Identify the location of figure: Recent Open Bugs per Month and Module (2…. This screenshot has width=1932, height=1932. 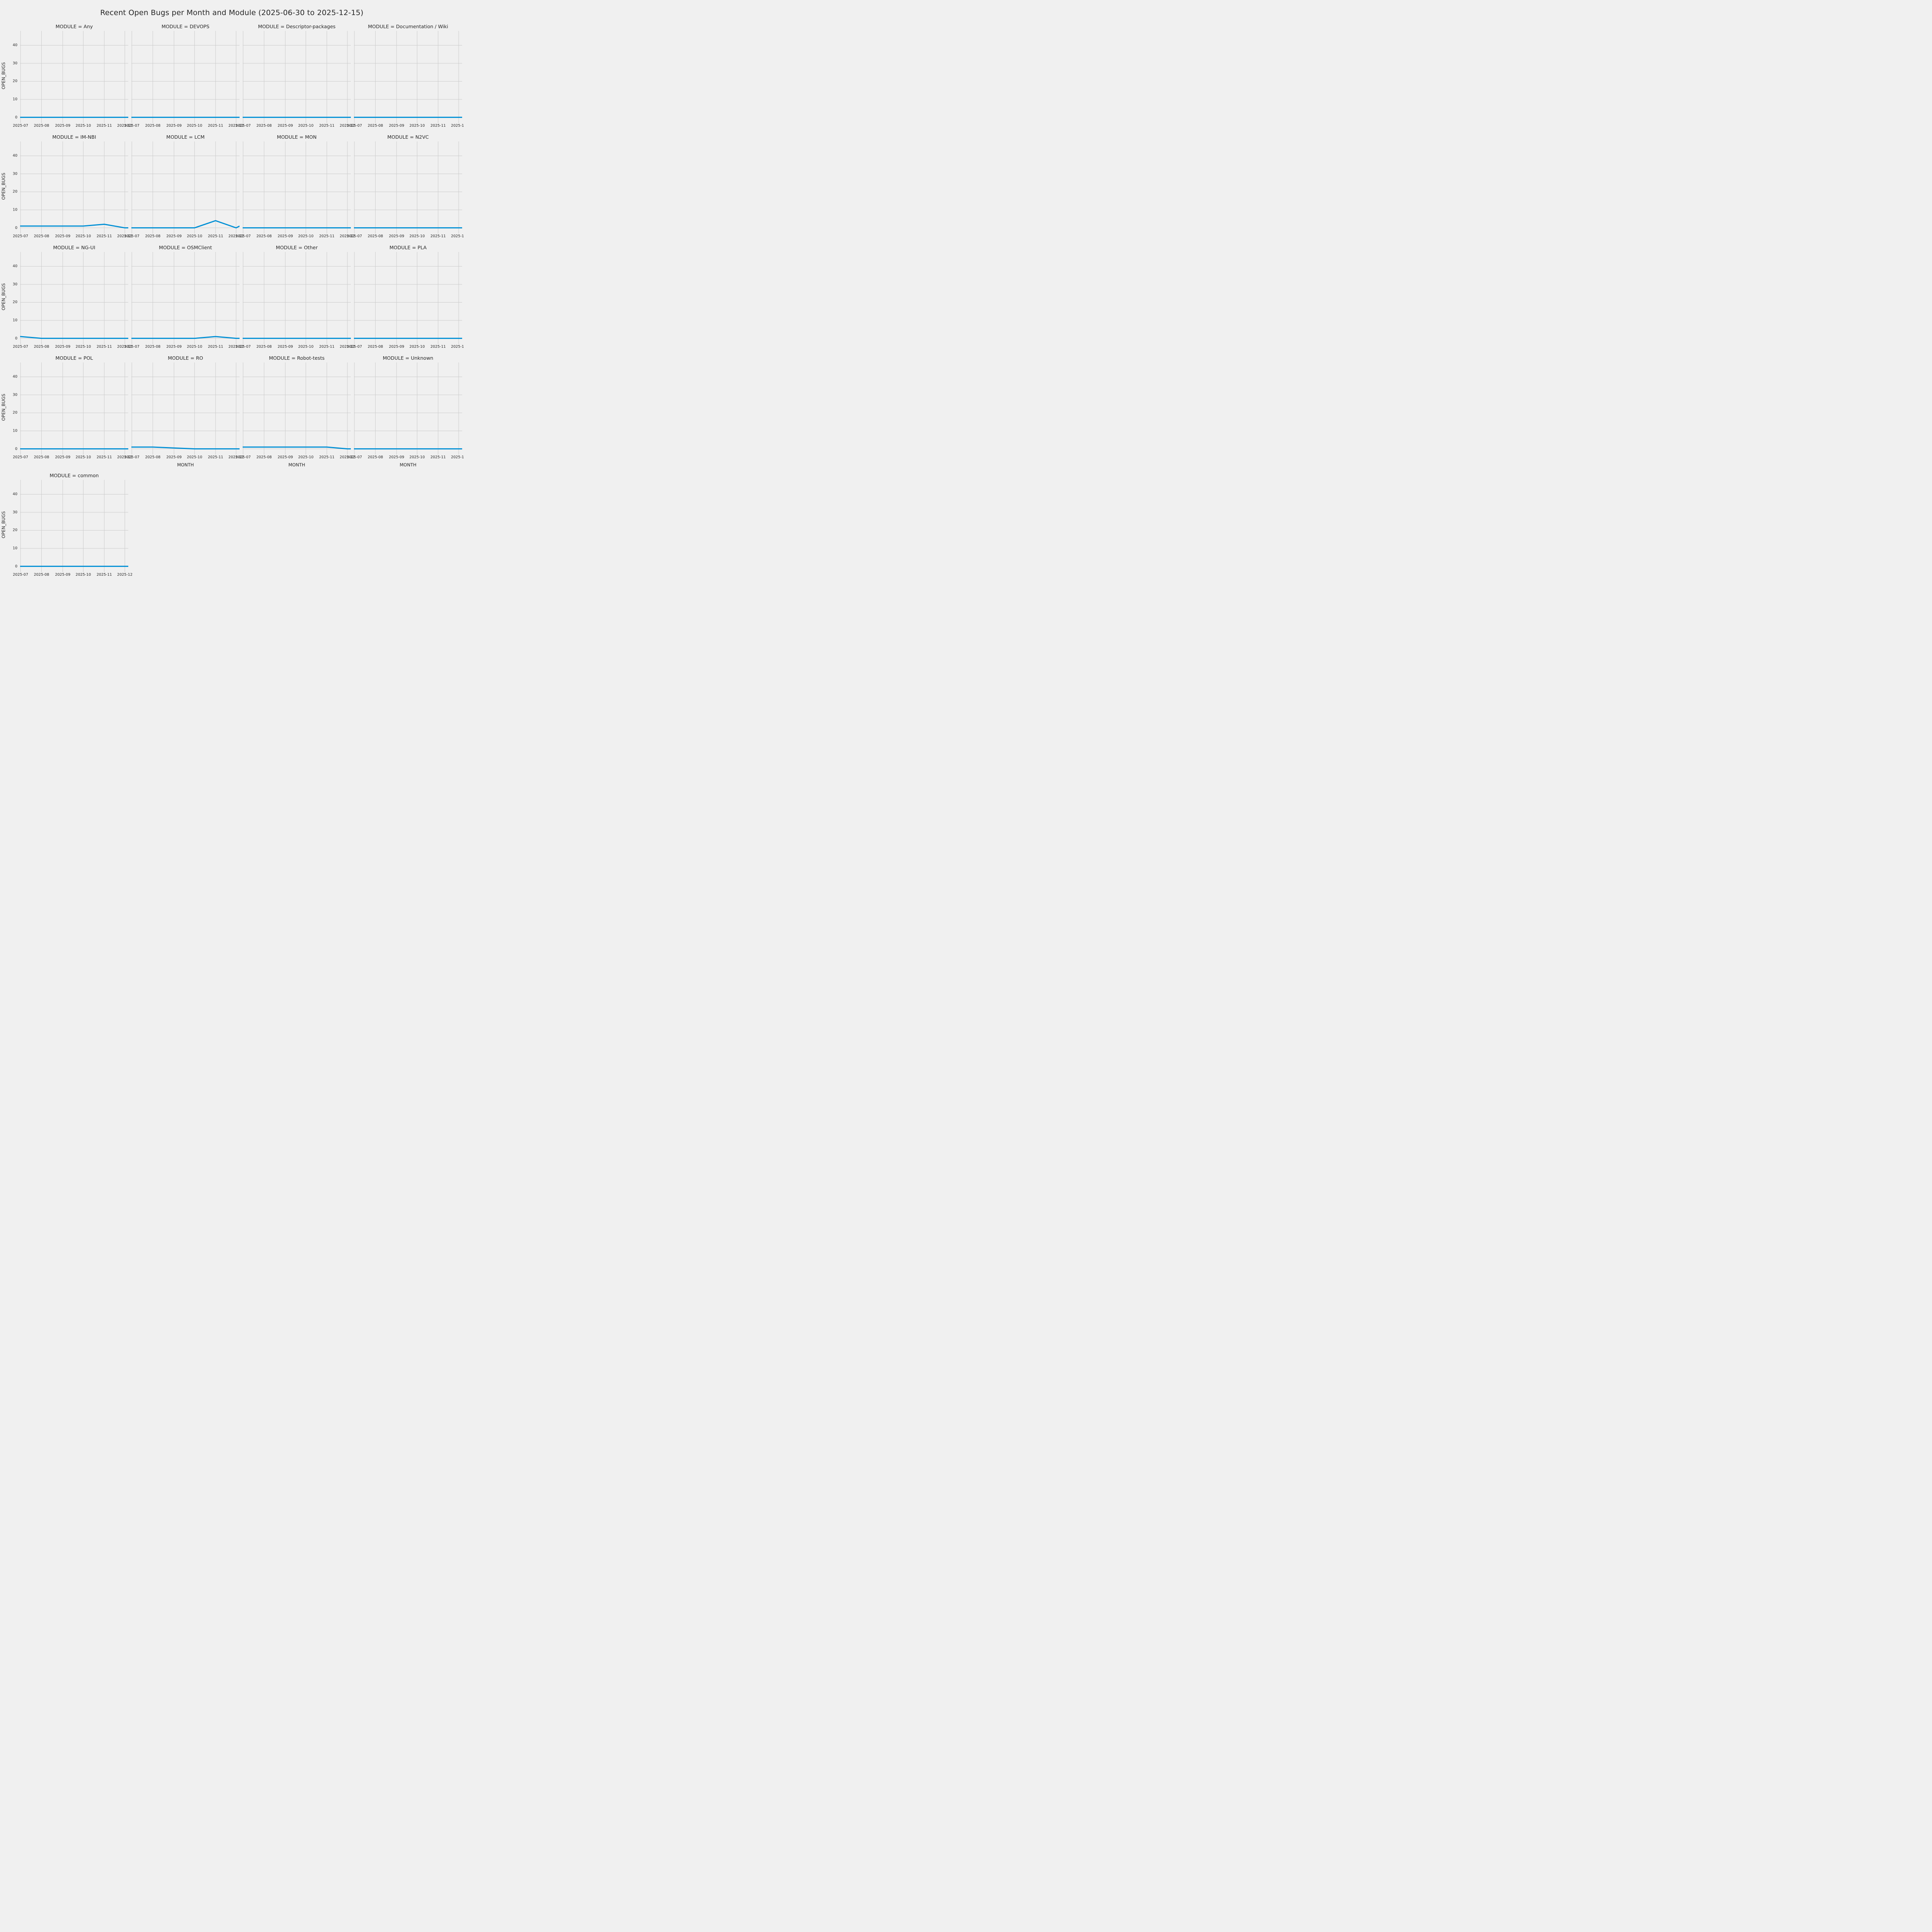
(232, 290).